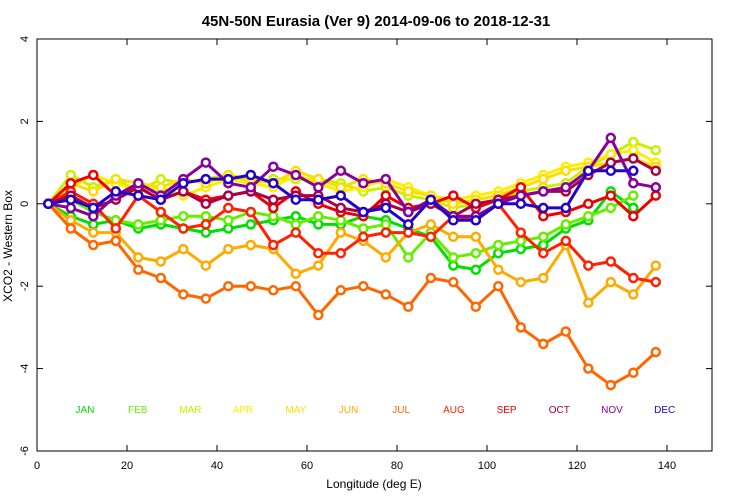 Image resolution: width=750 pixels, height=500 pixels. I want to click on data-point-oct, so click(183, 191).